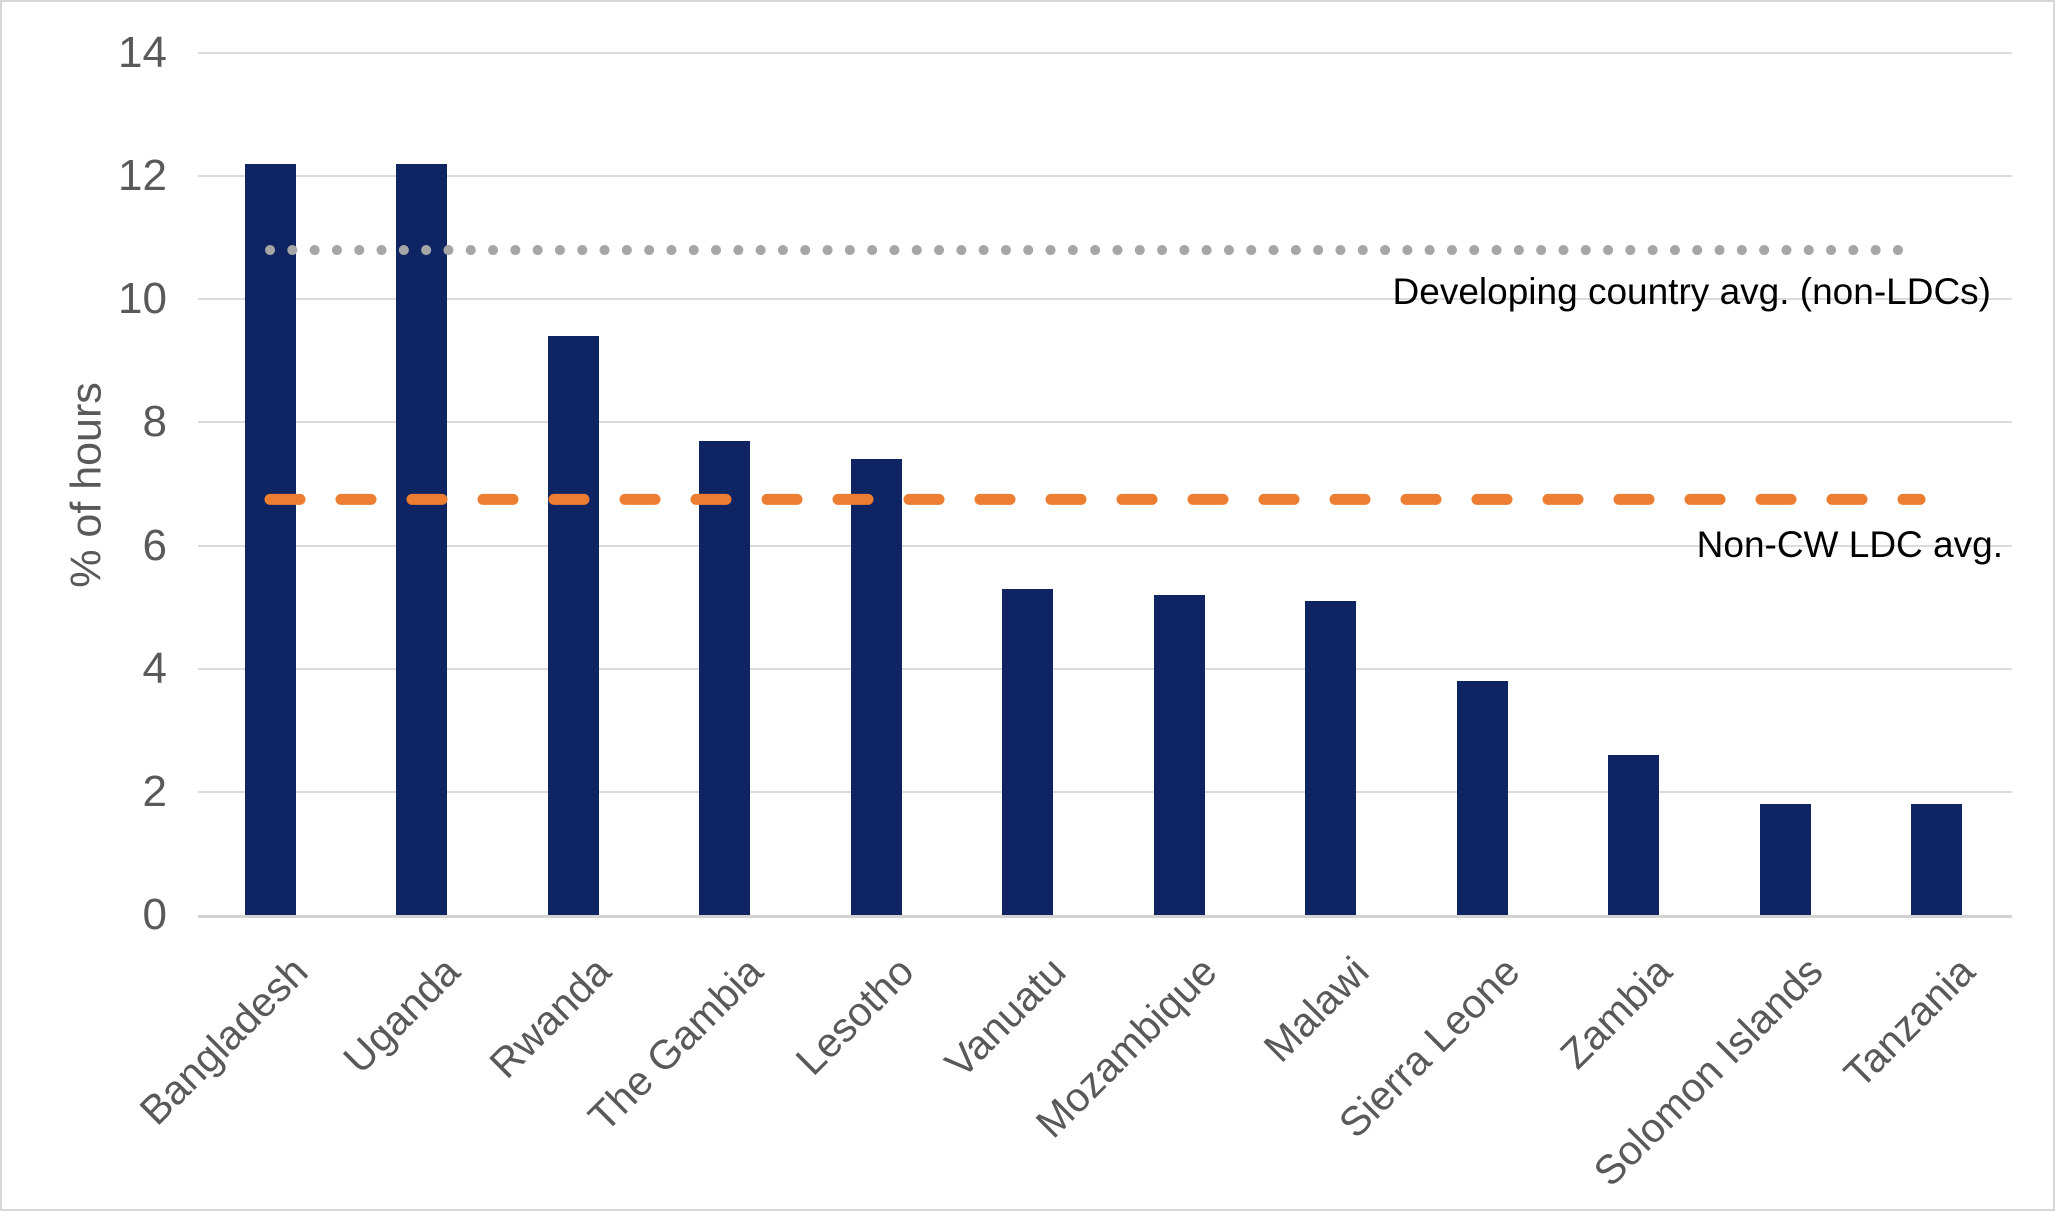  What do you see at coordinates (421, 539) in the screenshot?
I see `bar-uganda` at bounding box center [421, 539].